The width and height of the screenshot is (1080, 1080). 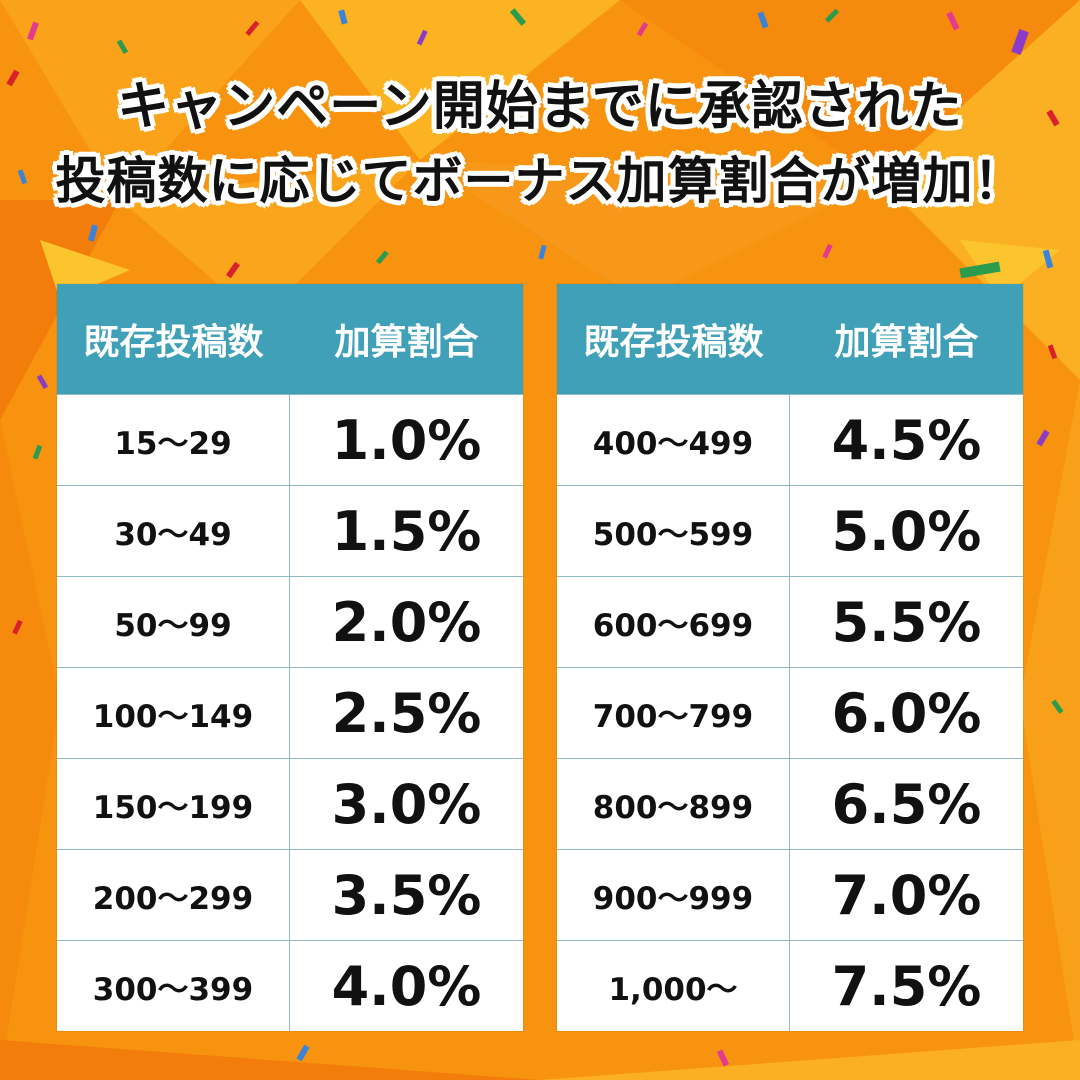 I want to click on table-row: 500〜599 5.0%, so click(x=790, y=530).